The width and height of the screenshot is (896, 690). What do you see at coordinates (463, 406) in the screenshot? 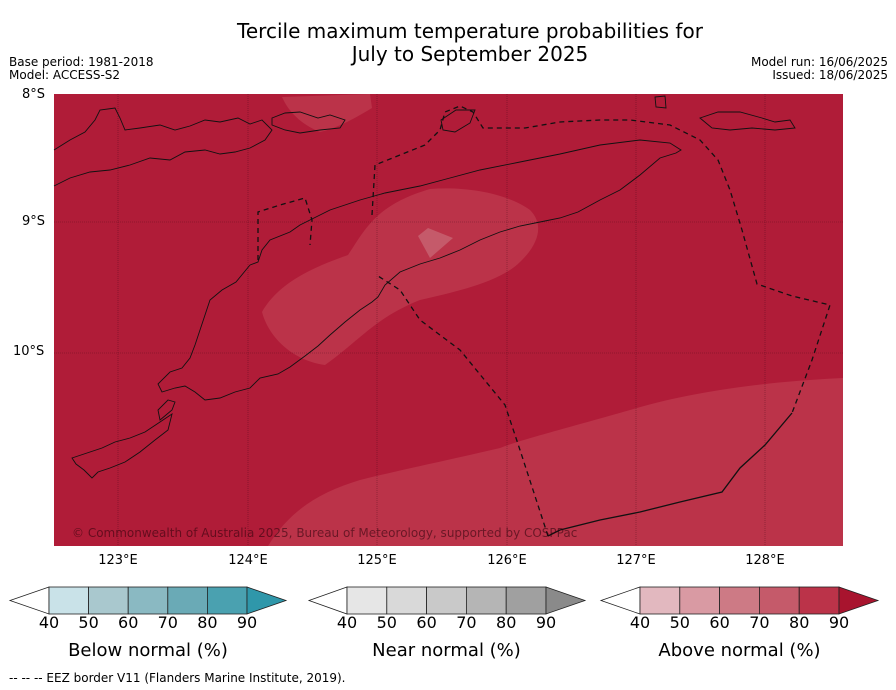
I see `eez-dashed-inner` at bounding box center [463, 406].